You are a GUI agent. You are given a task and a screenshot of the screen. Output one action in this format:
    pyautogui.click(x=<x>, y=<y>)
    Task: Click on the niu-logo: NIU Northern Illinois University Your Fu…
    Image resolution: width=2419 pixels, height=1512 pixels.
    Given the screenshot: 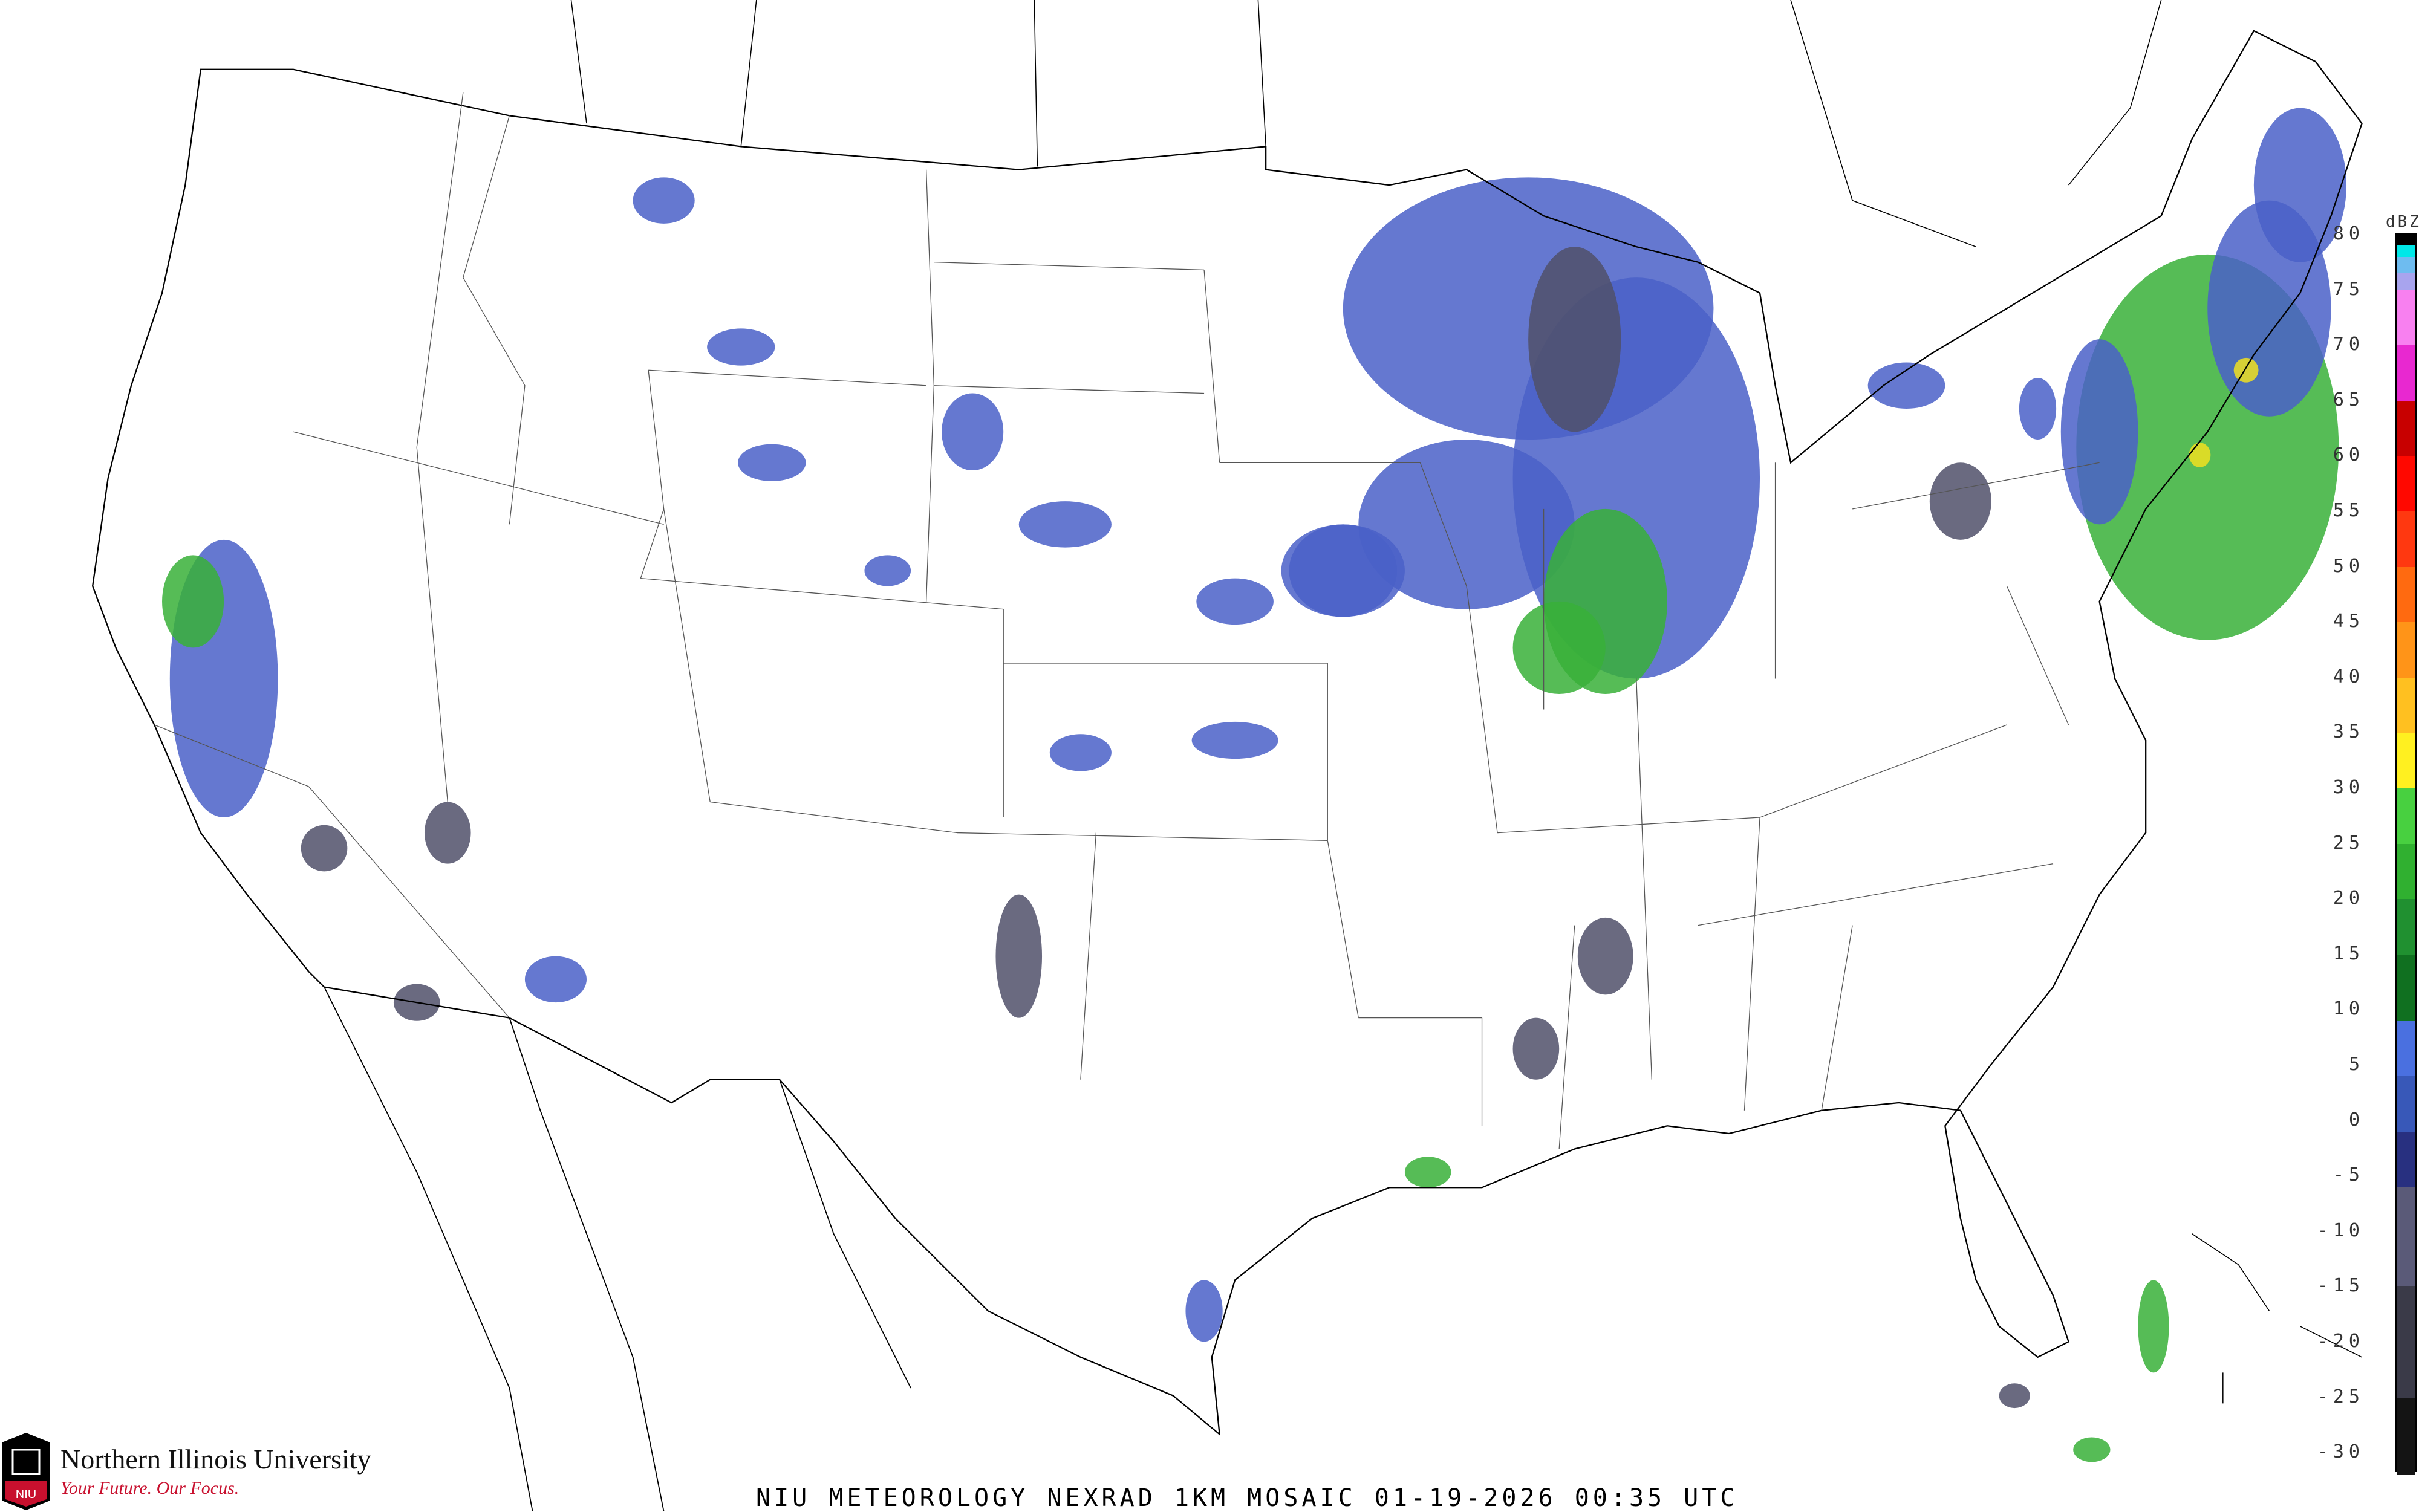 What is the action you would take?
    pyautogui.click(x=217, y=1470)
    